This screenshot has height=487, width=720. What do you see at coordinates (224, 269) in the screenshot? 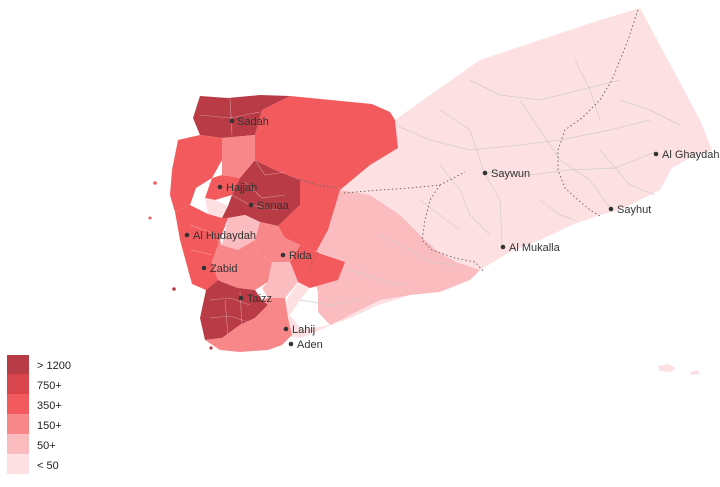
I see `svg-text: Zabid` at bounding box center [224, 269].